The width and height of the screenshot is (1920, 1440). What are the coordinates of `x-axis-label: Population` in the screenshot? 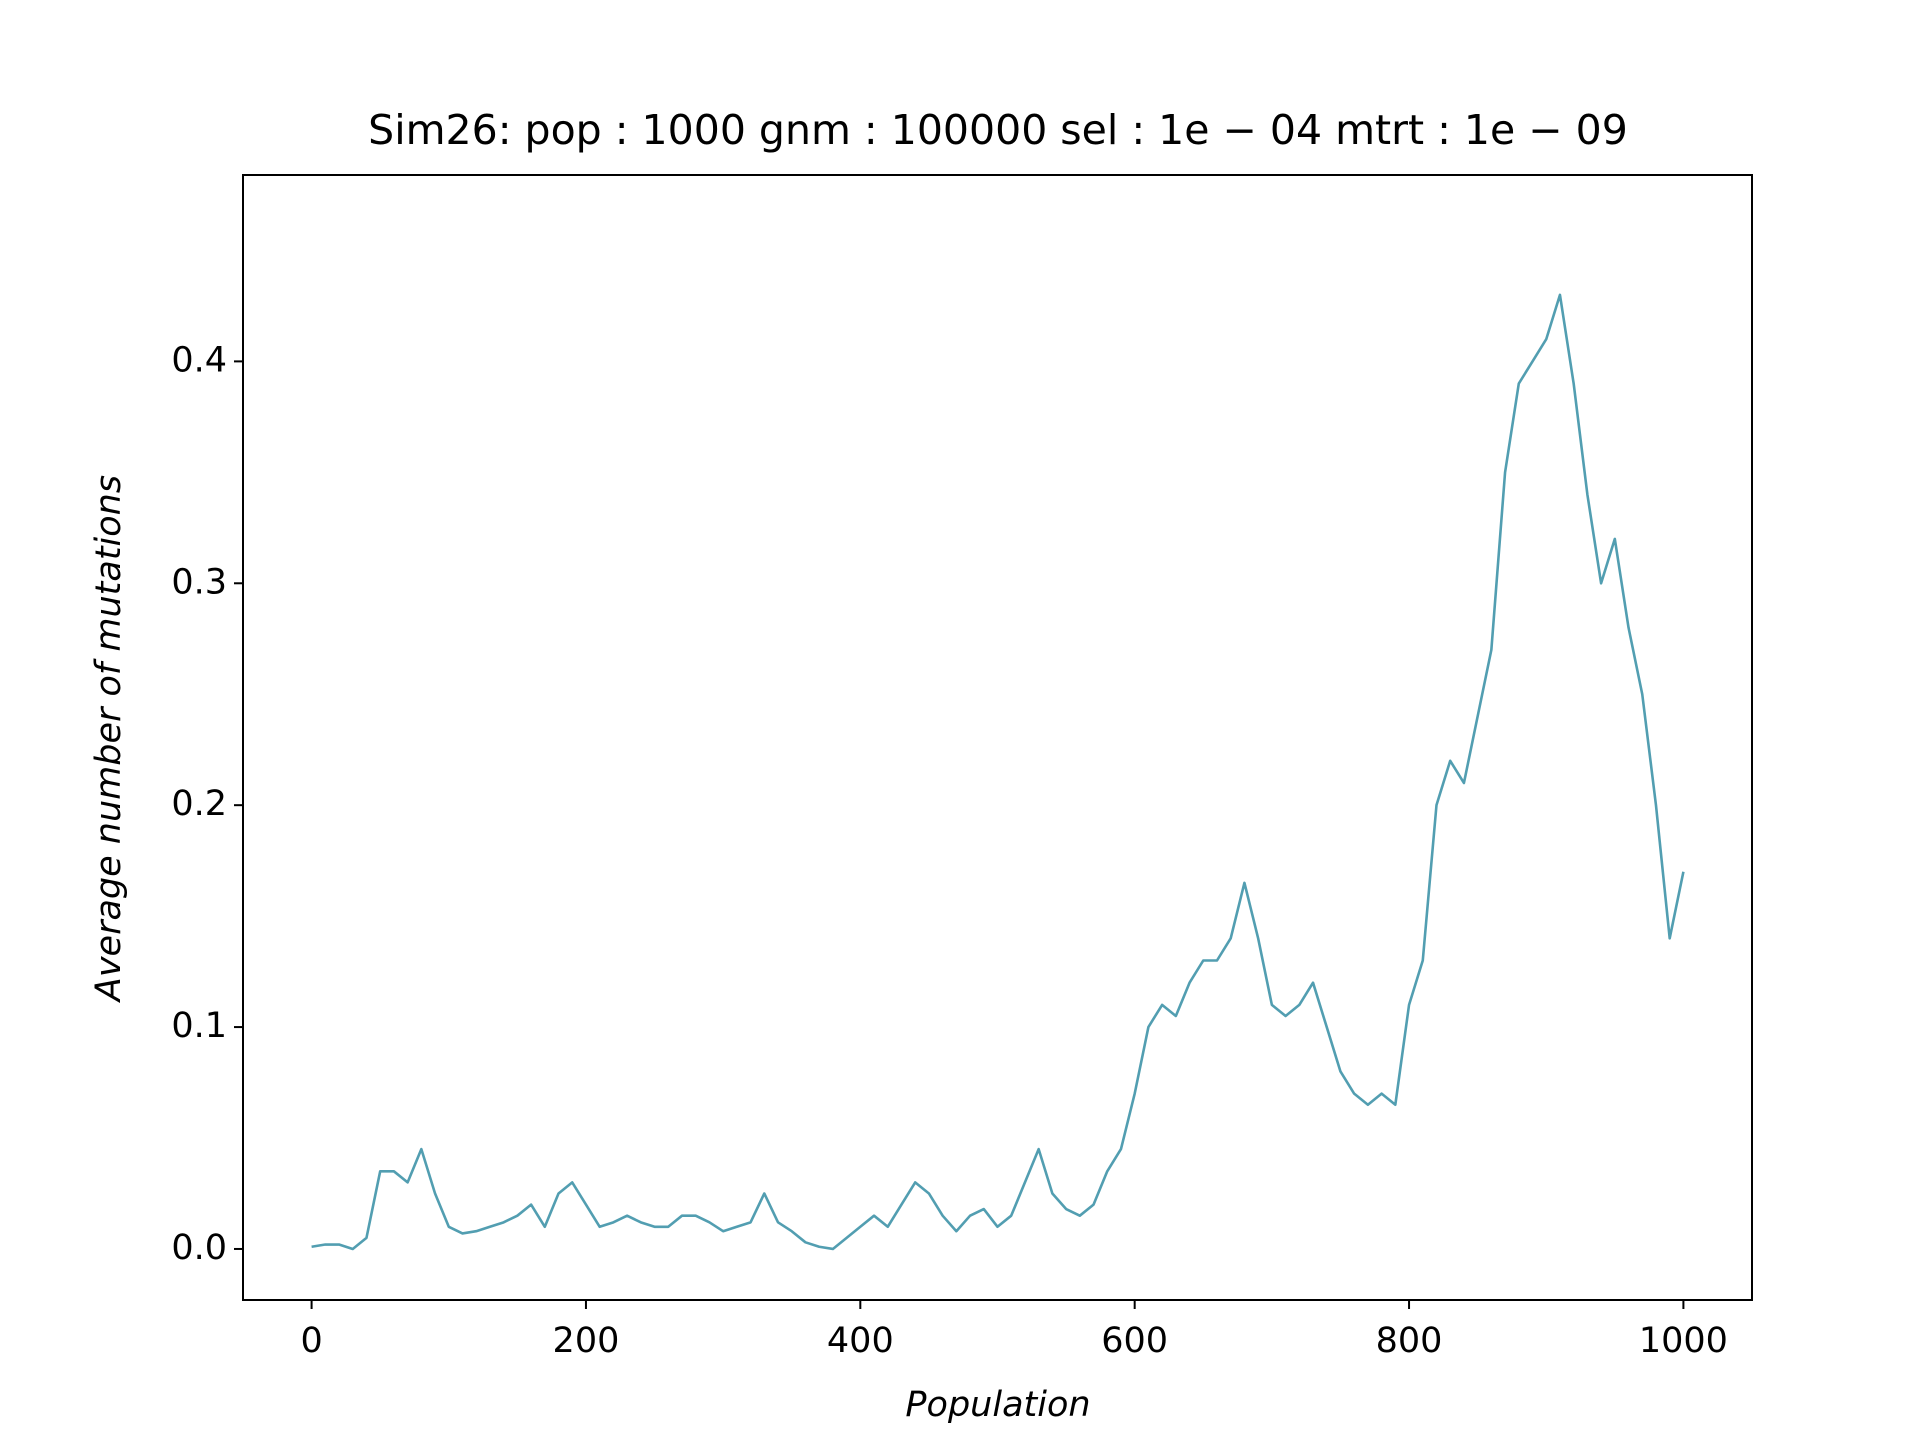 It's located at (997, 1405).